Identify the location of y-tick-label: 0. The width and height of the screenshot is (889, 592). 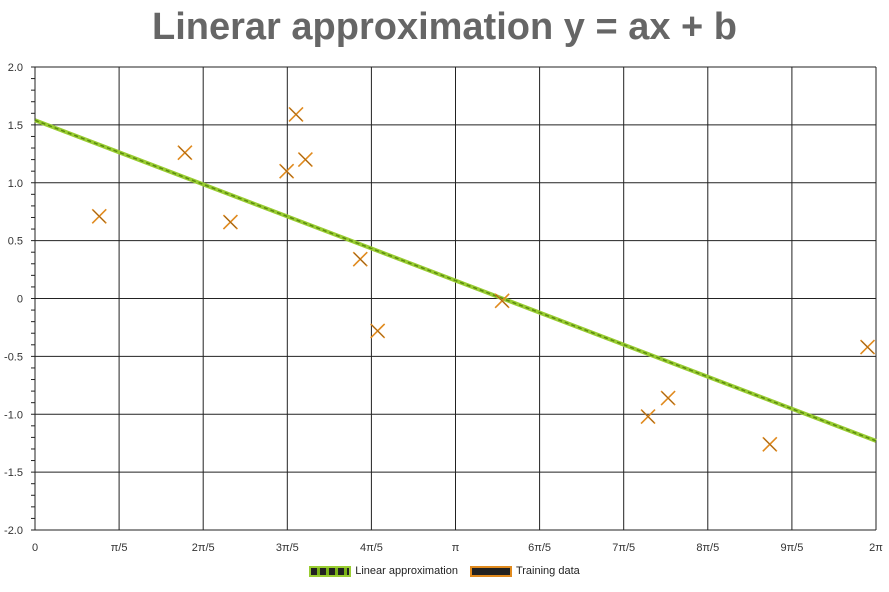
(20, 300).